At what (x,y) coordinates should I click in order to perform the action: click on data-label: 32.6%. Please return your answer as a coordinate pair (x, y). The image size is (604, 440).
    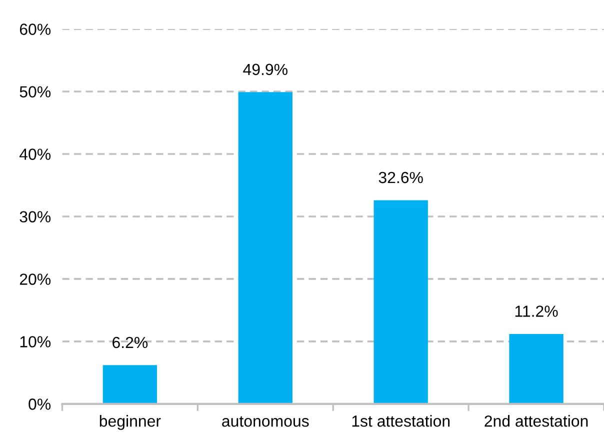
    Looking at the image, I should click on (400, 178).